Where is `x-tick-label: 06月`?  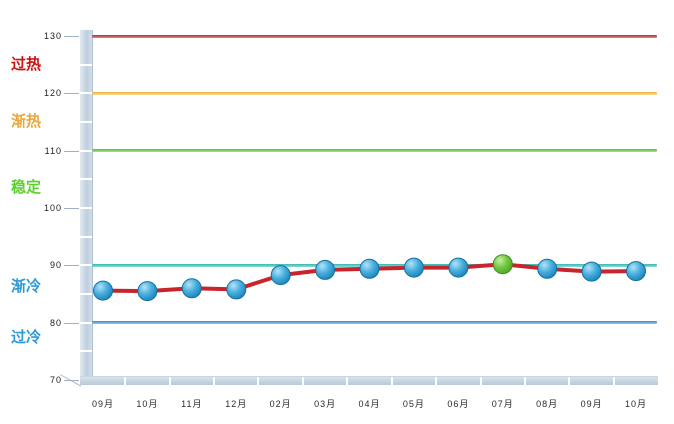 x-tick-label: 06月 is located at coordinates (458, 404).